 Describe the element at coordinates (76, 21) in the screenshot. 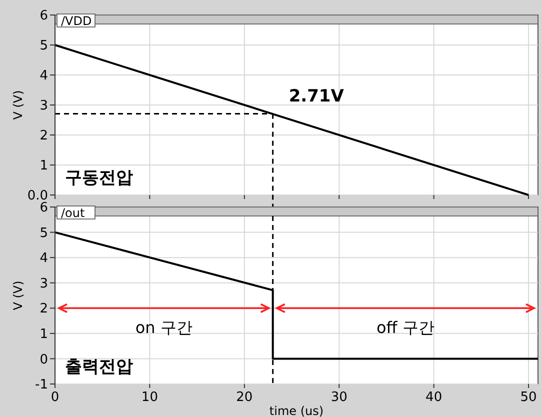

I see `chart-title: /VDD` at that location.